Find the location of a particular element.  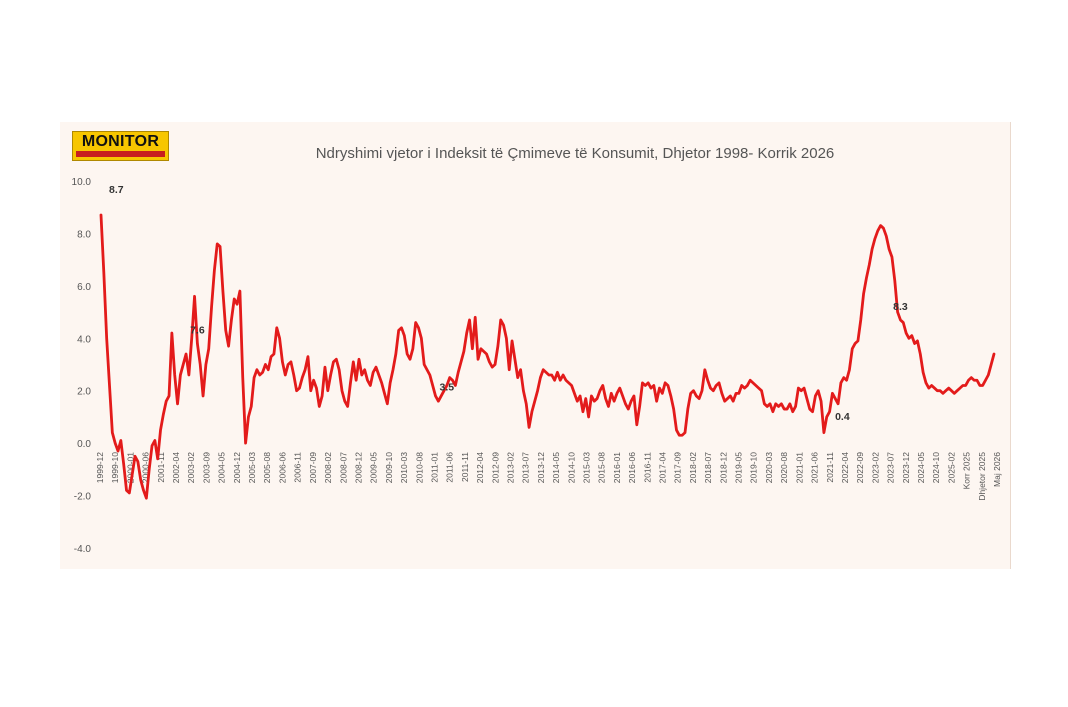

x-tick-label: 2008-02 is located at coordinates (328, 467).